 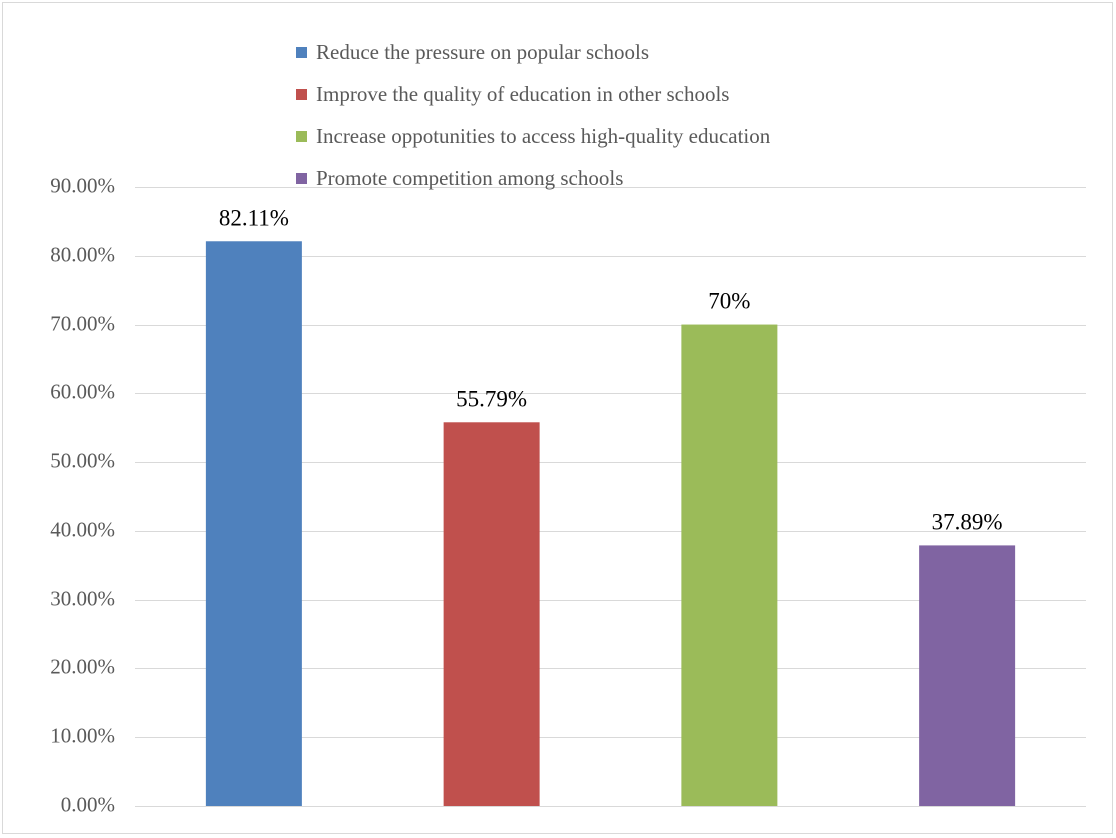 I want to click on y-tick-label: 0.00%, so click(x=88, y=804).